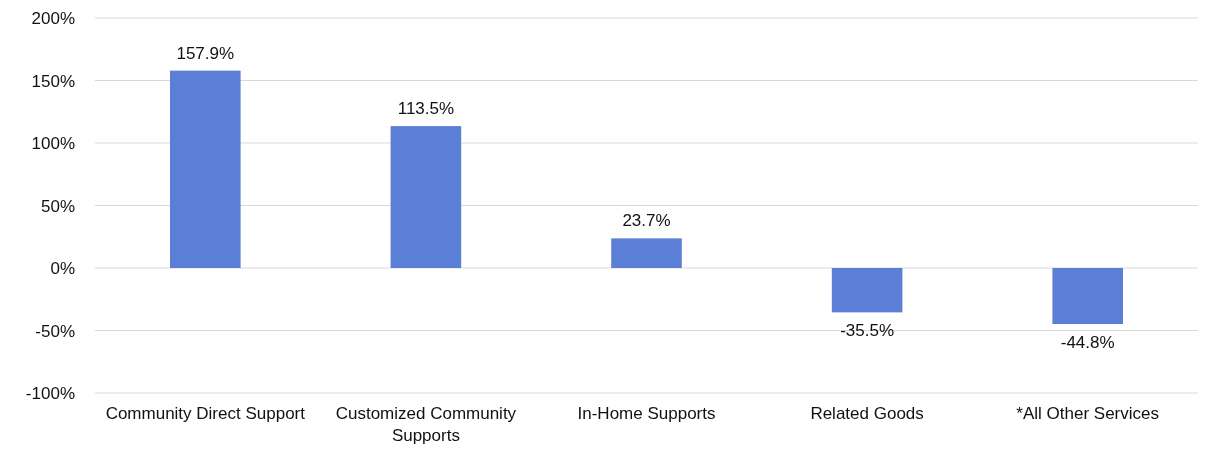  What do you see at coordinates (50, 393) in the screenshot?
I see `y-tick-label: -100%` at bounding box center [50, 393].